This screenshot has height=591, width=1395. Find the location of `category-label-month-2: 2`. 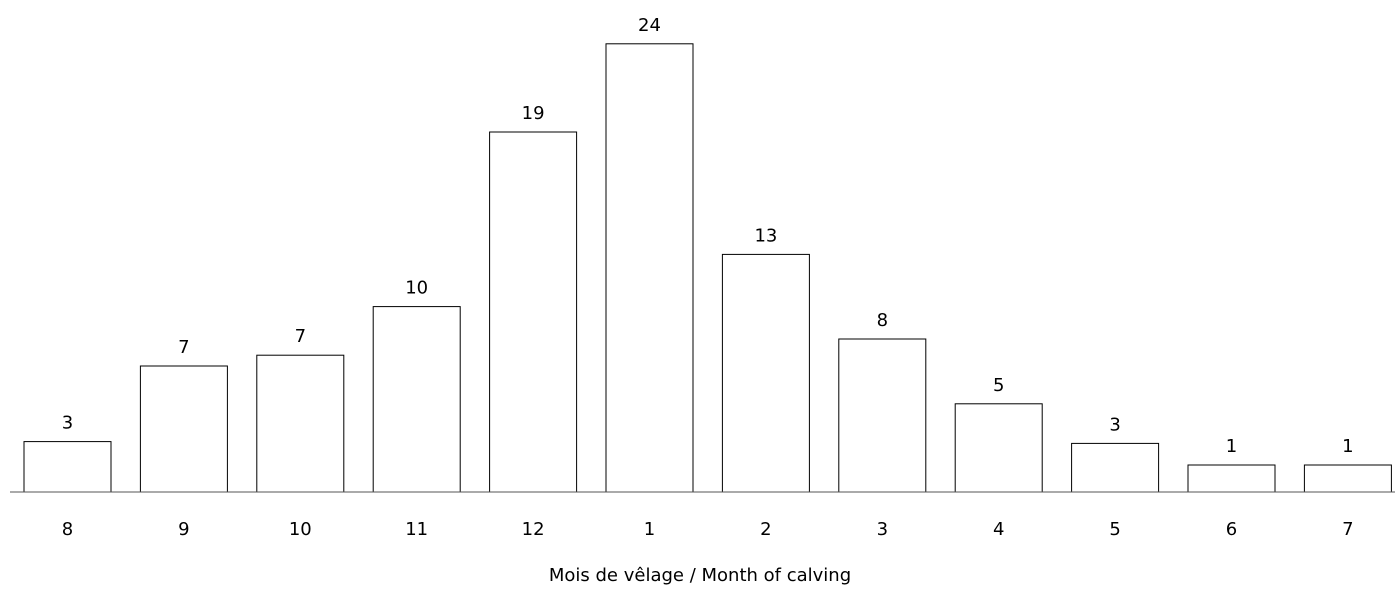

category-label-month-2: 2 is located at coordinates (765, 529).